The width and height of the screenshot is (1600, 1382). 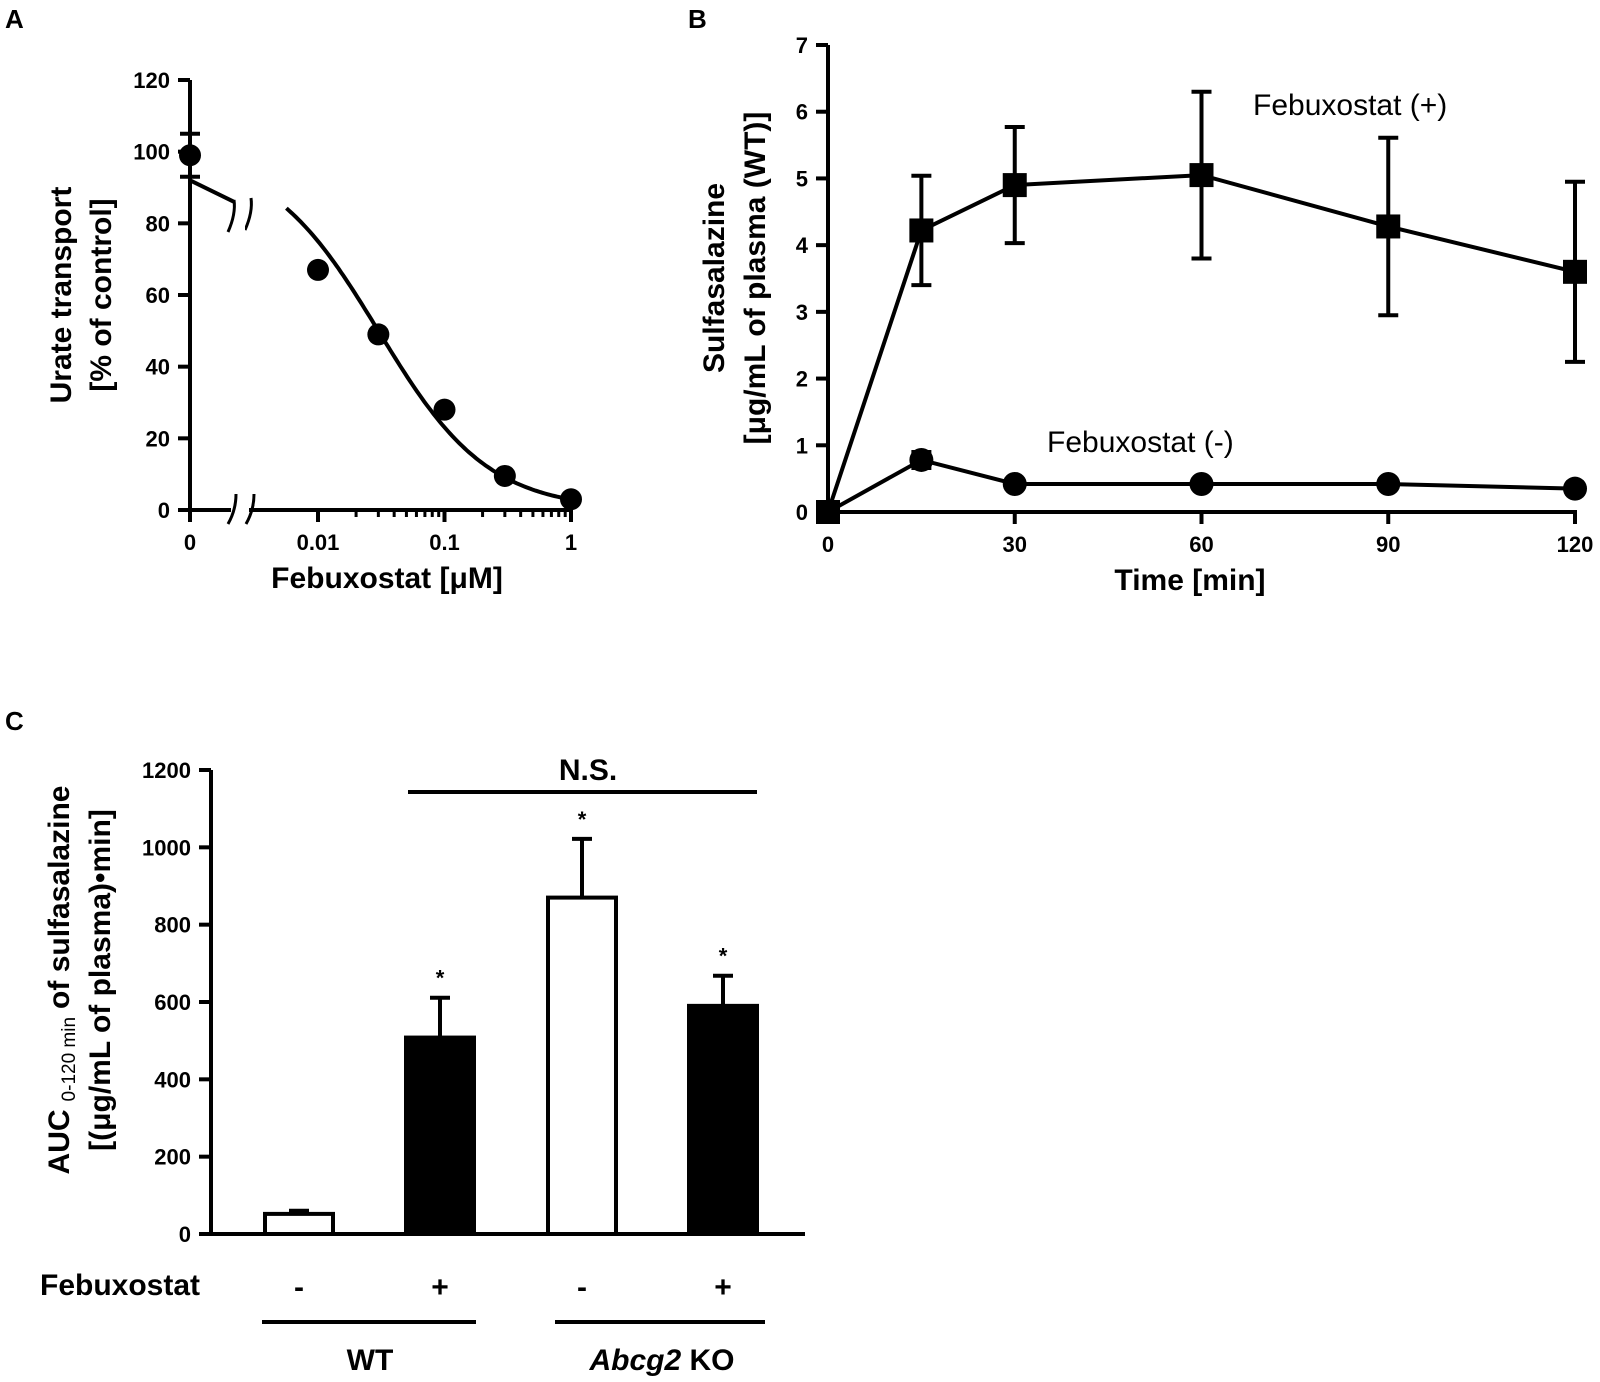 I want to click on panel-b-y-axis-title-line2: [μg/mL of plasma (WT)], so click(x=755, y=278).